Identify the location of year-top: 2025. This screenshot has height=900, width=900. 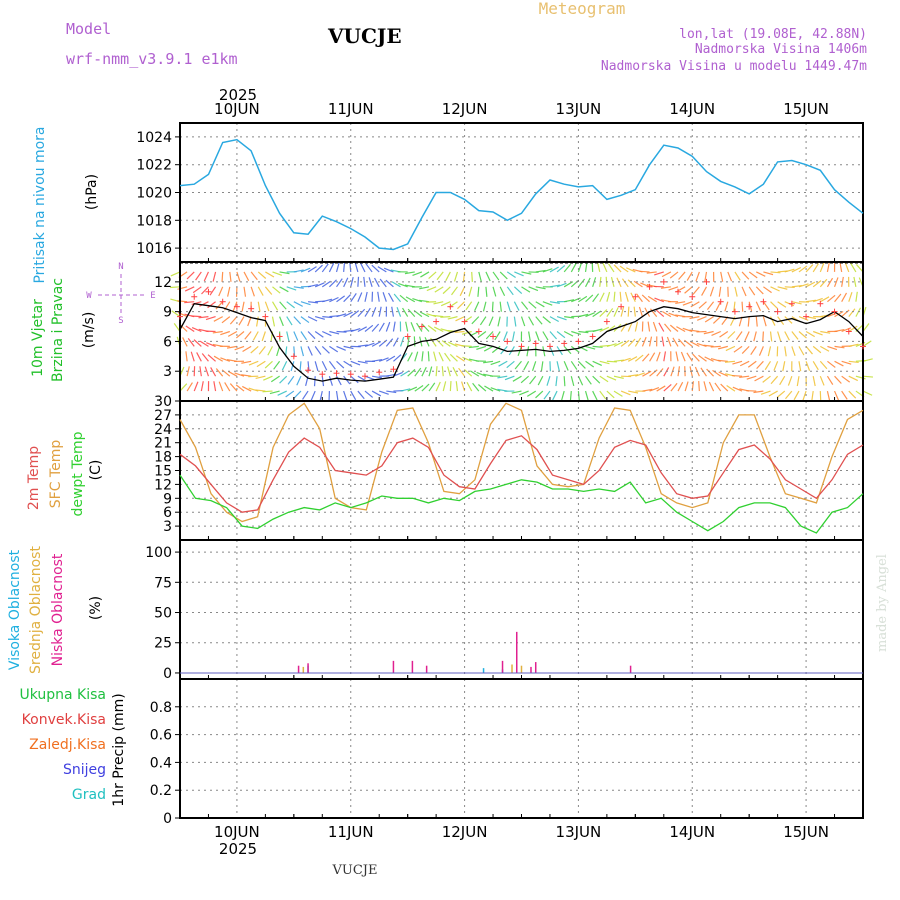
(238, 95).